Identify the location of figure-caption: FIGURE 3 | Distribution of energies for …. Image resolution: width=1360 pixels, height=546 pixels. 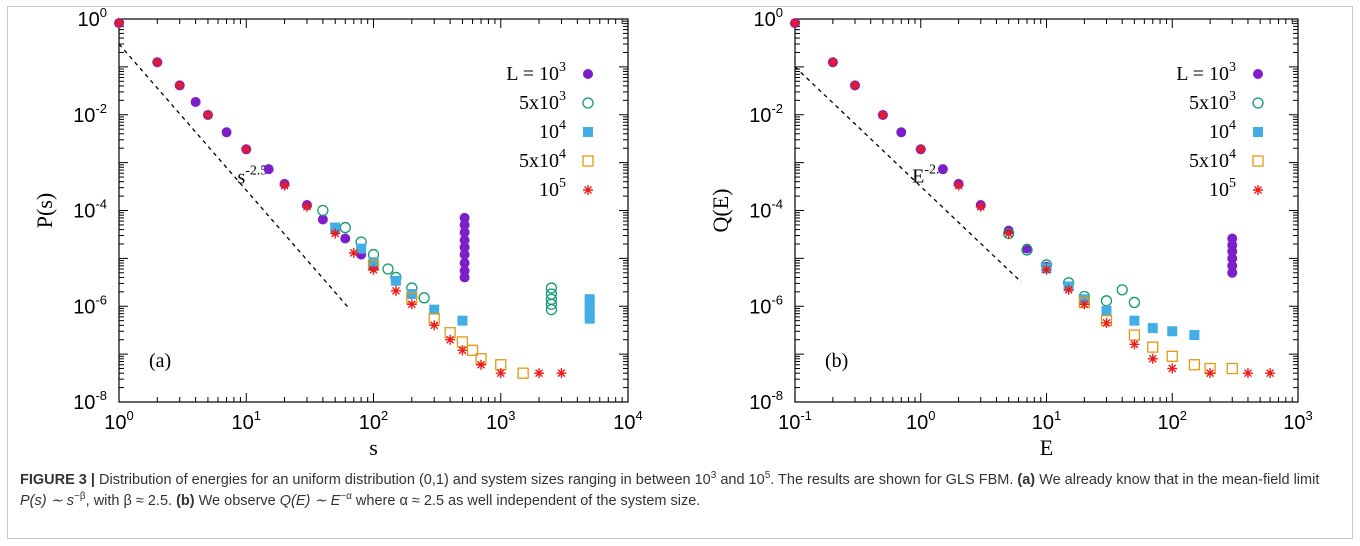
(680, 491).